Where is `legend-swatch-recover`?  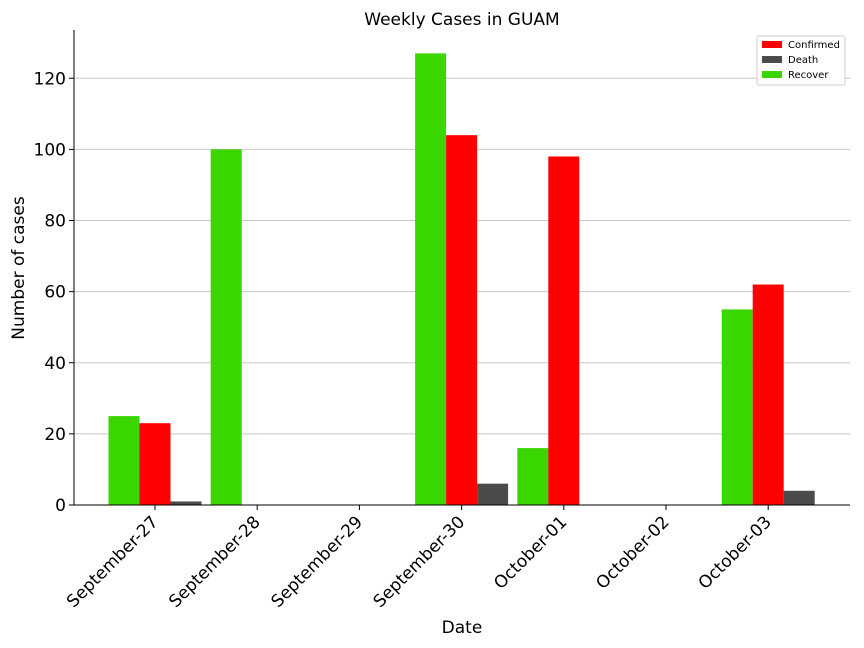
legend-swatch-recover is located at coordinates (772, 74).